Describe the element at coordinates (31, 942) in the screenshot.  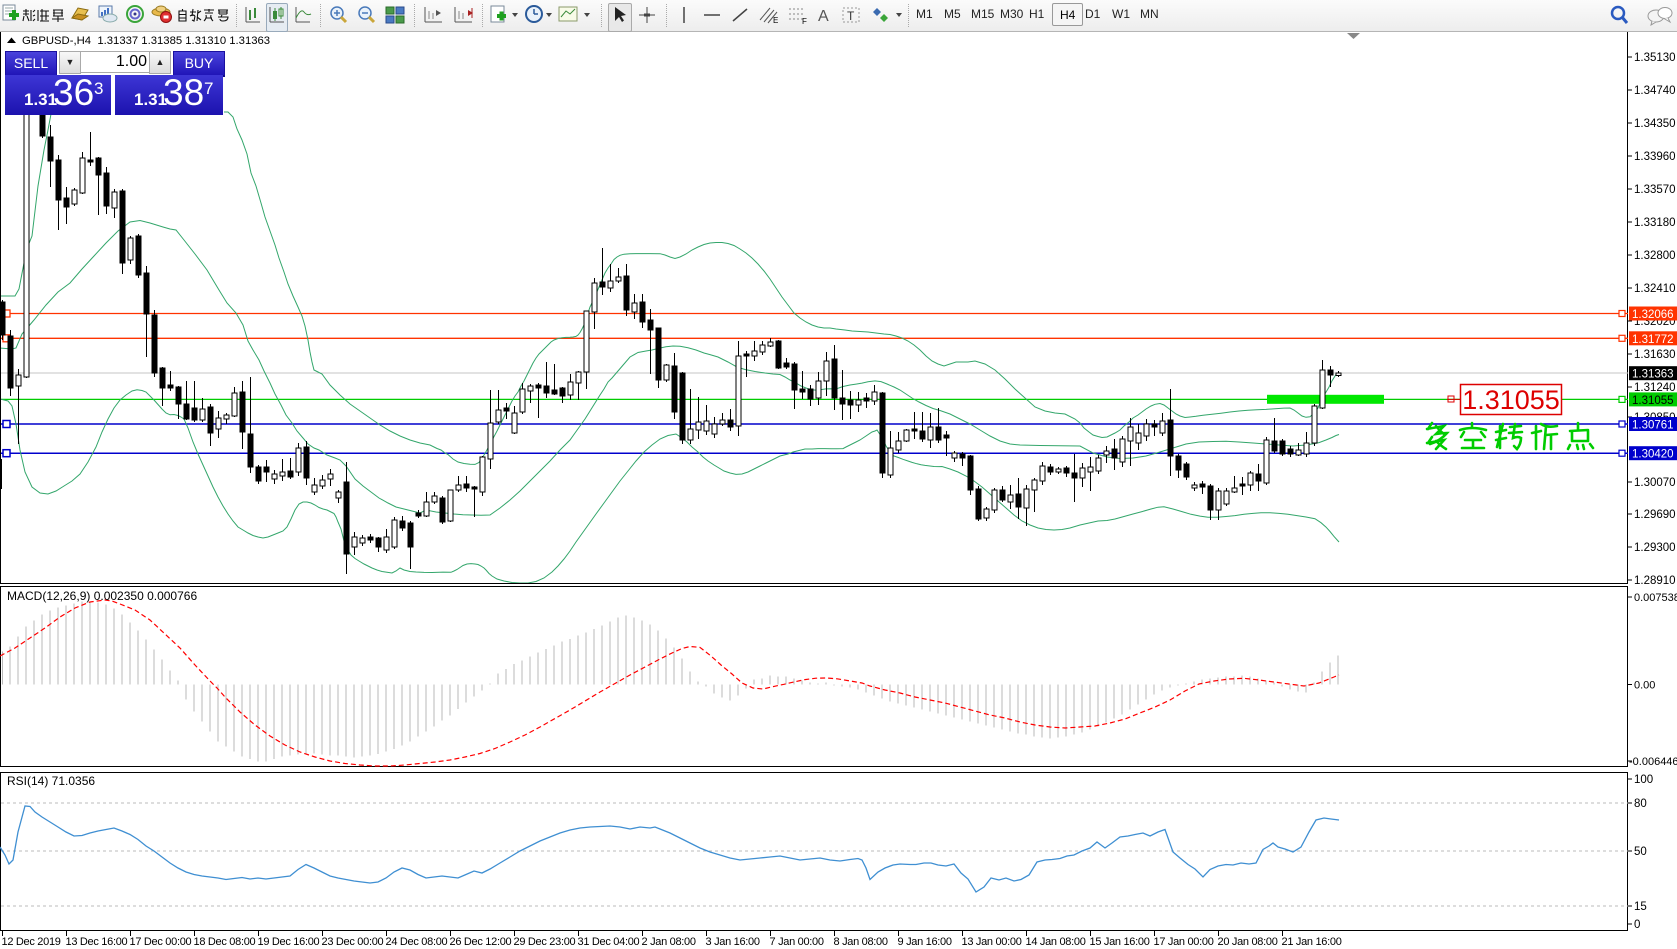
I see `svg-text: 12 Dec 2019` at that location.